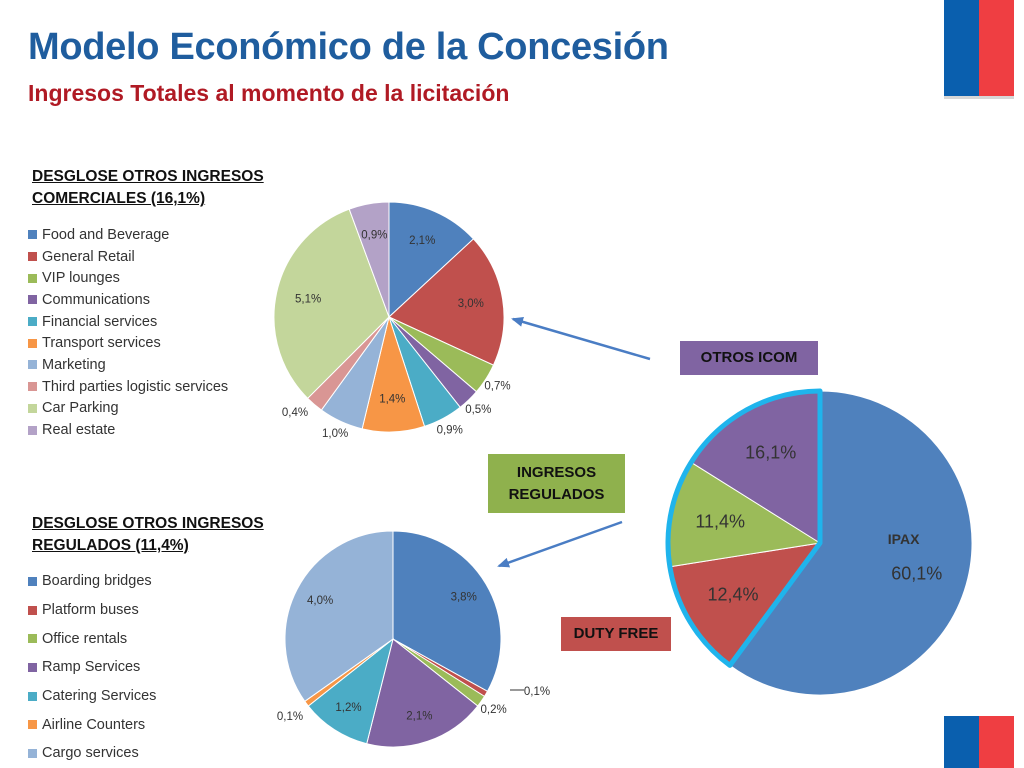 The width and height of the screenshot is (1024, 768). What do you see at coordinates (720, 521) in the screenshot?
I see `data-label-ingresos-regulados: 11,4%` at bounding box center [720, 521].